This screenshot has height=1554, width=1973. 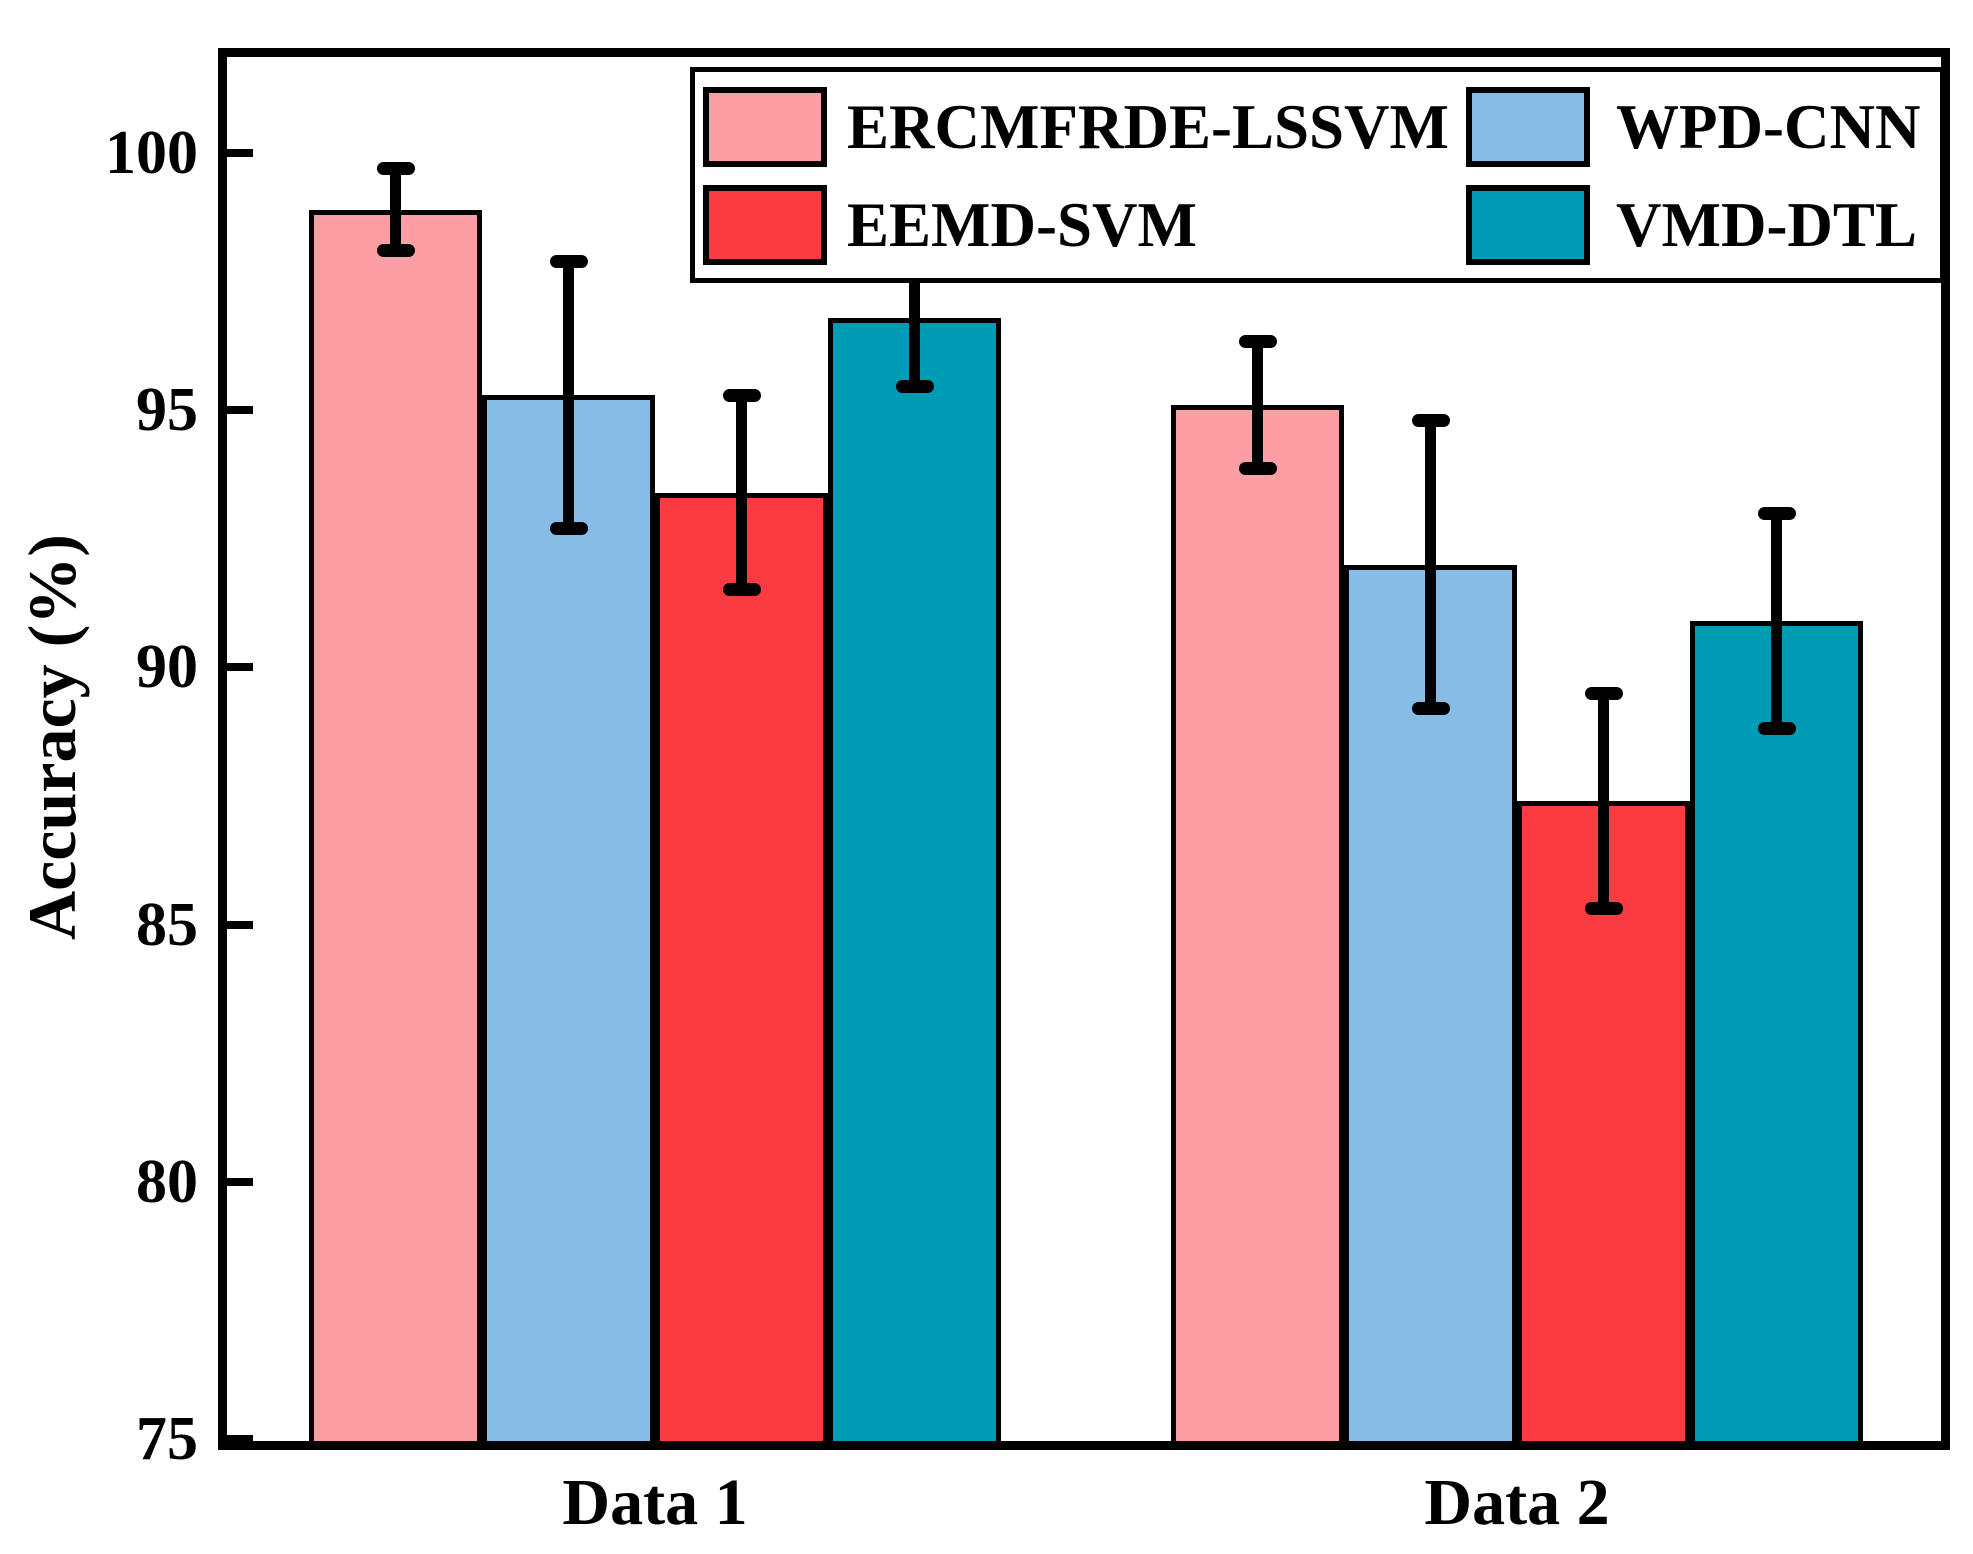 What do you see at coordinates (1768, 127) in the screenshot?
I see `legend-label-wpd-cnn: WPD-CNN` at bounding box center [1768, 127].